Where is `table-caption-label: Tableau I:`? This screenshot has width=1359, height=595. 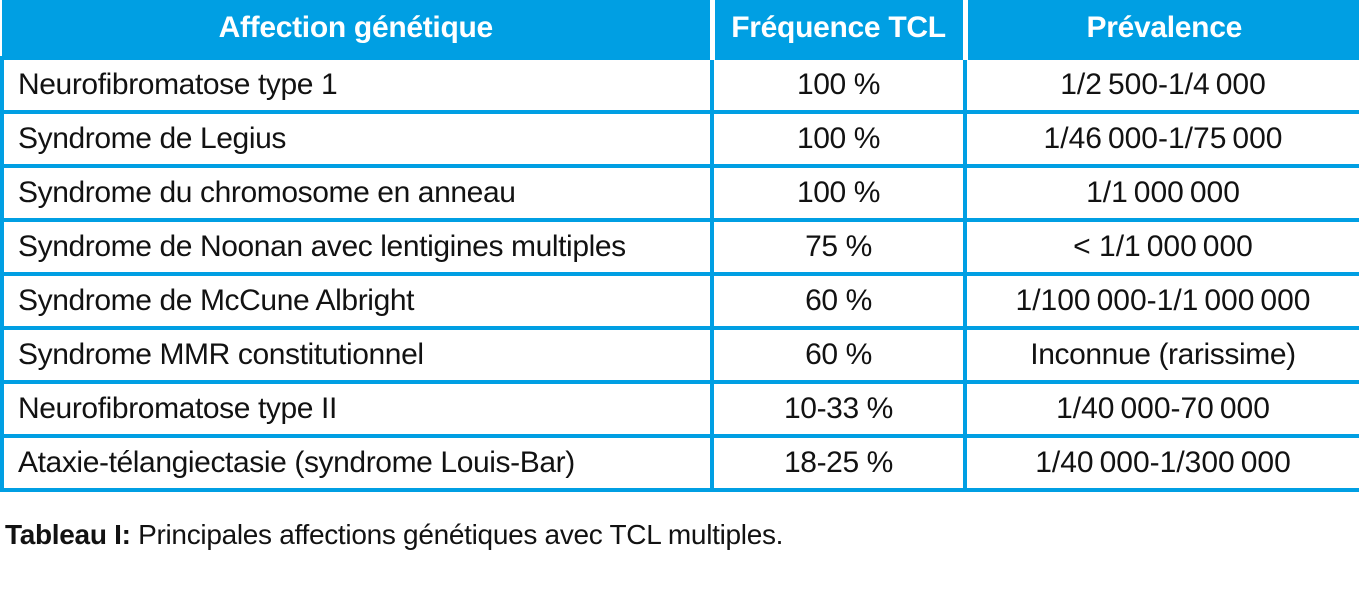
table-caption-label: Tableau I: is located at coordinates (68, 534).